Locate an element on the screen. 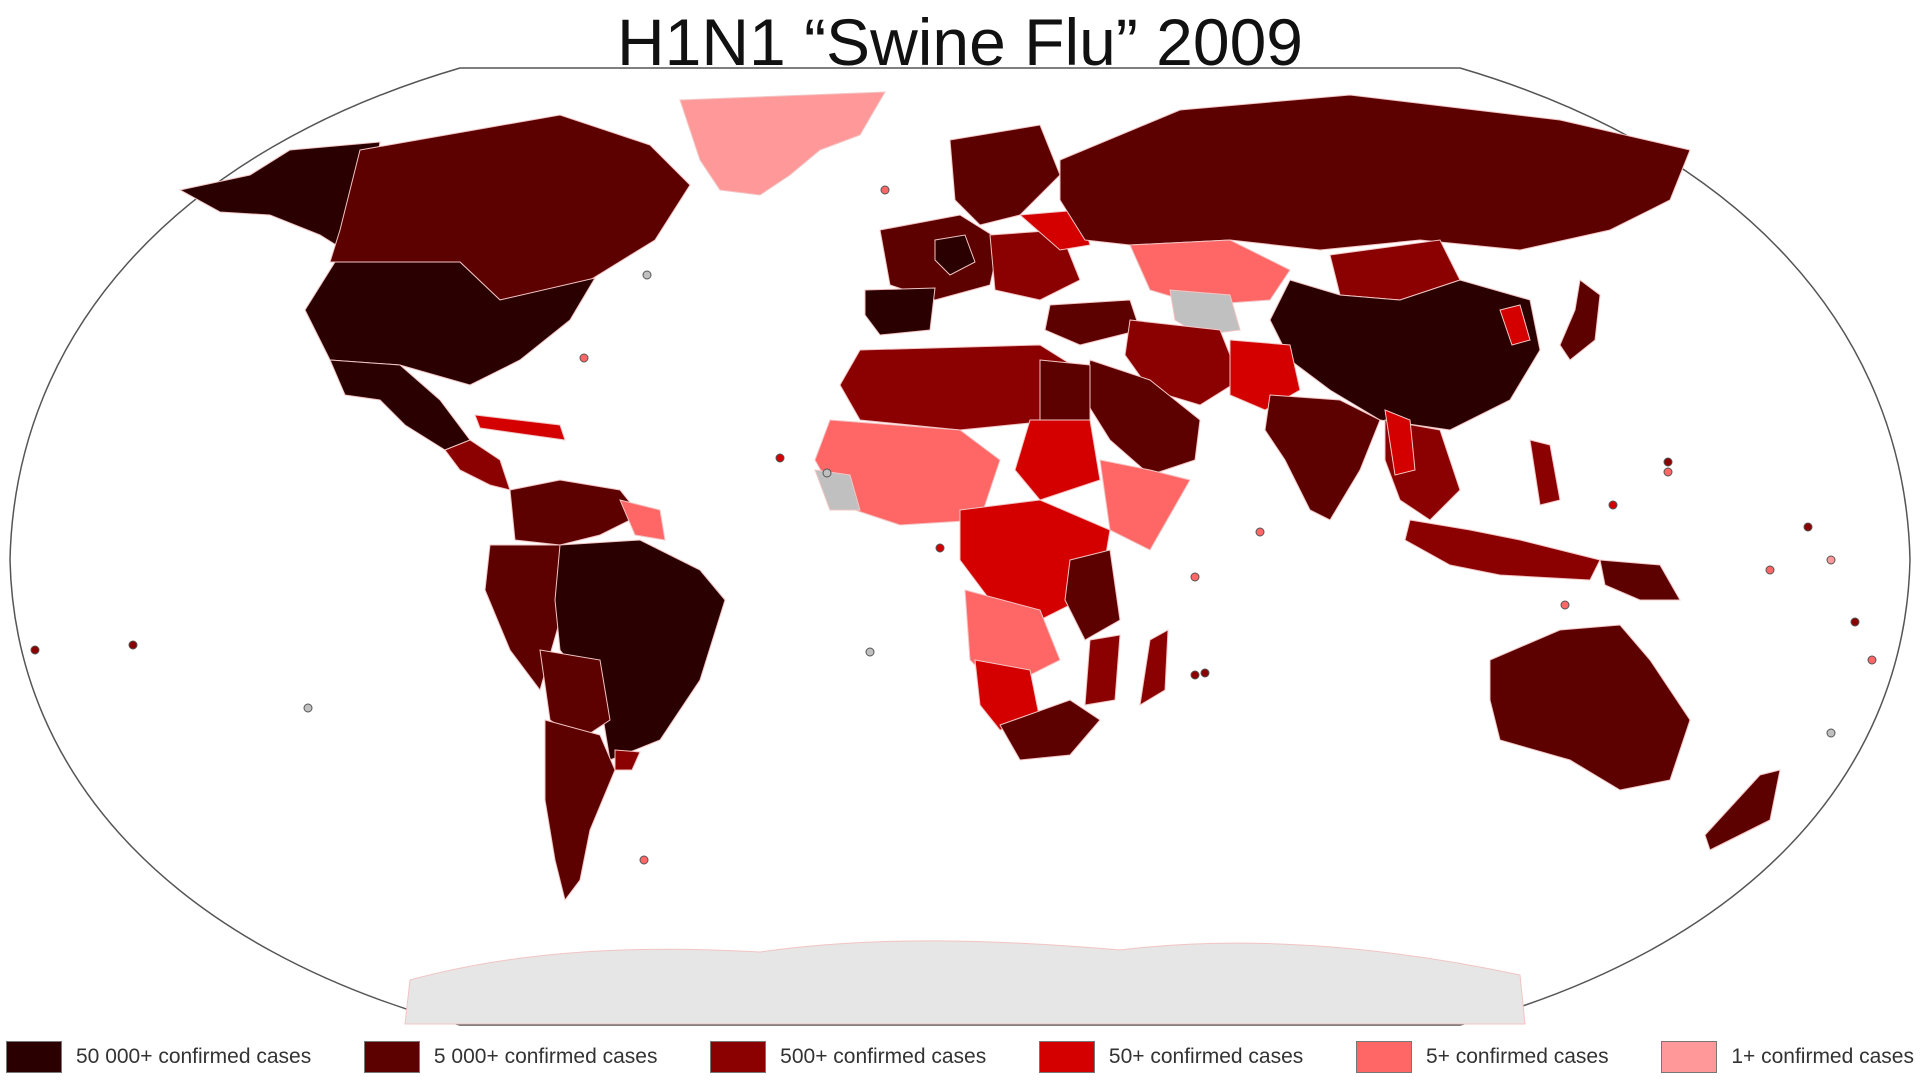 This screenshot has width=1920, height=1080. legend-label: 50 000+ confirmed cases is located at coordinates (194, 1056).